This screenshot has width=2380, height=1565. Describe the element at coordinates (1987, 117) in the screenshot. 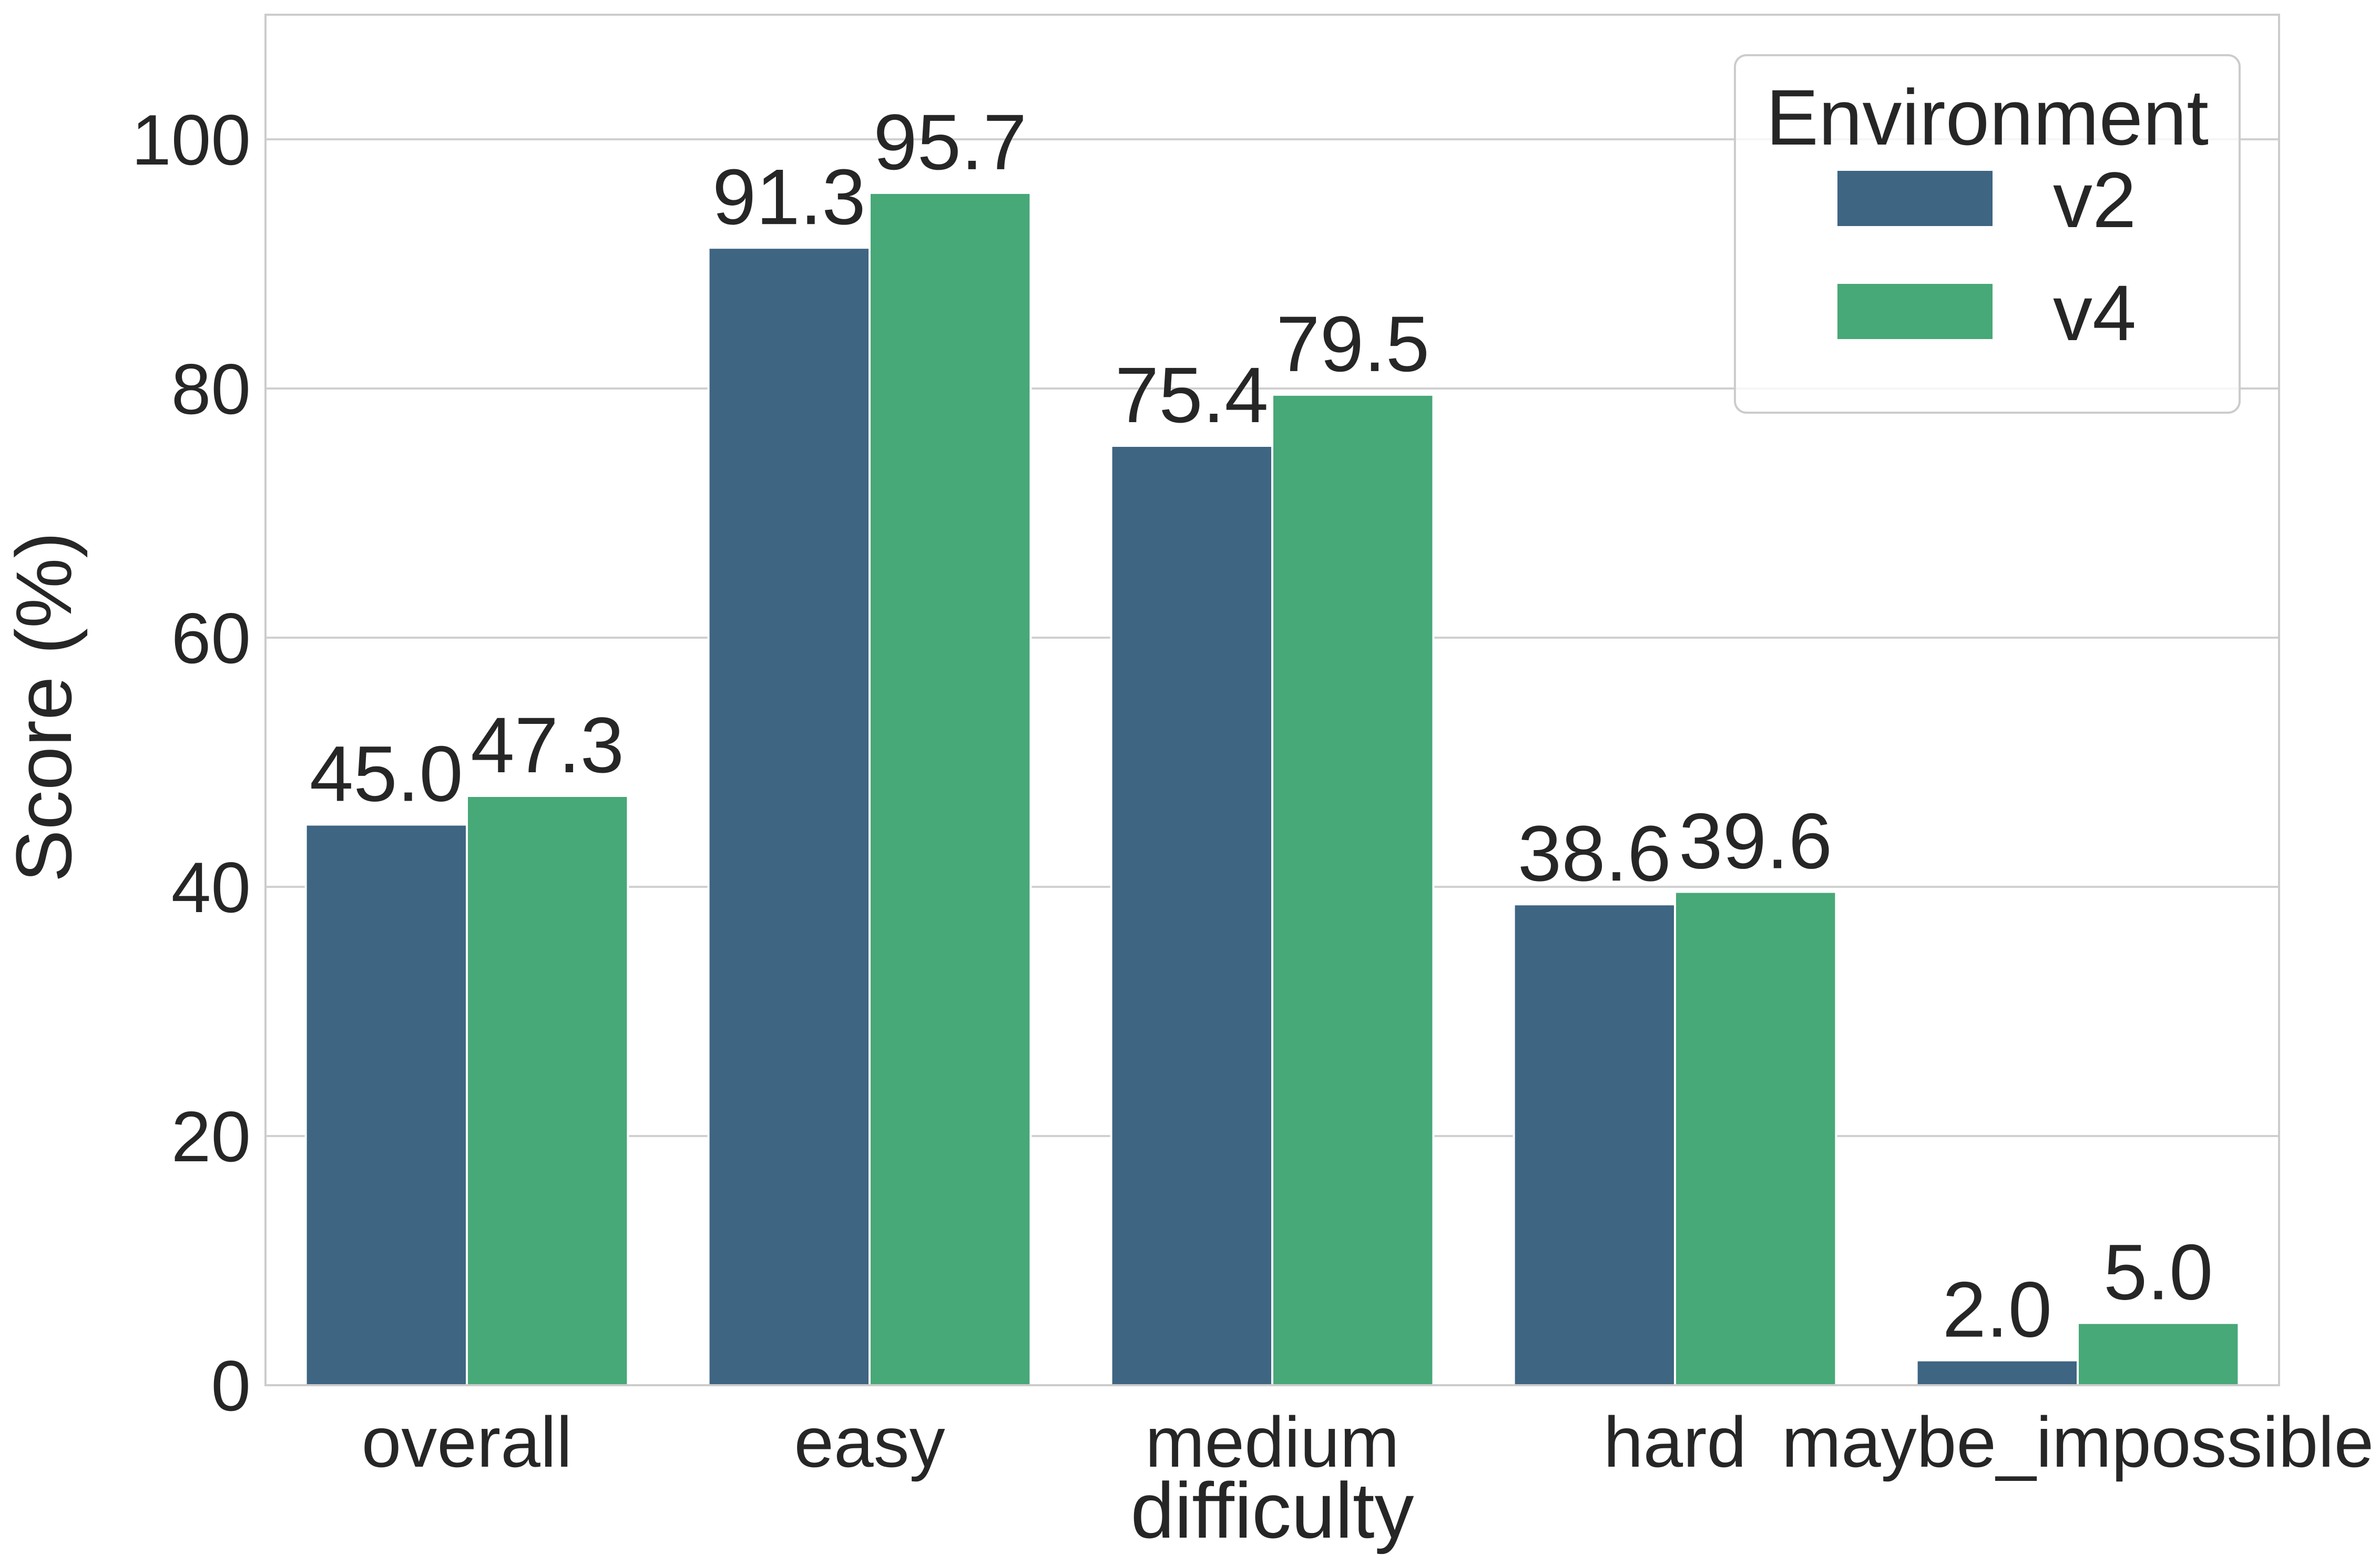

I see `legend-title: Environment` at that location.